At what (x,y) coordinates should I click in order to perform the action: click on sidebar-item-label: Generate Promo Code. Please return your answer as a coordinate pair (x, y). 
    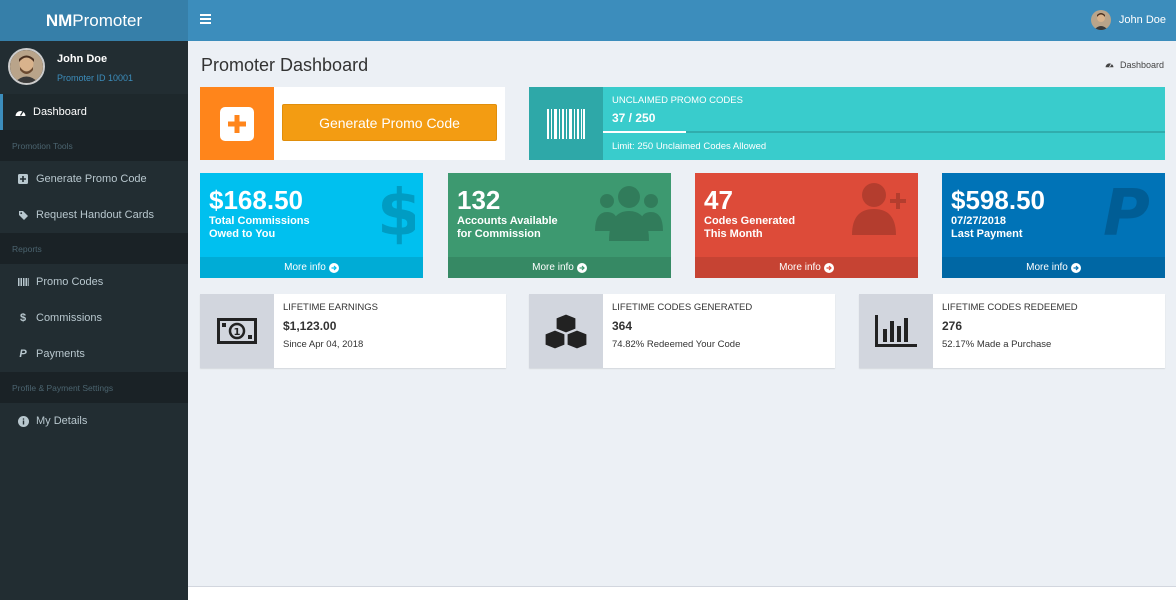
    Looking at the image, I should click on (91, 179).